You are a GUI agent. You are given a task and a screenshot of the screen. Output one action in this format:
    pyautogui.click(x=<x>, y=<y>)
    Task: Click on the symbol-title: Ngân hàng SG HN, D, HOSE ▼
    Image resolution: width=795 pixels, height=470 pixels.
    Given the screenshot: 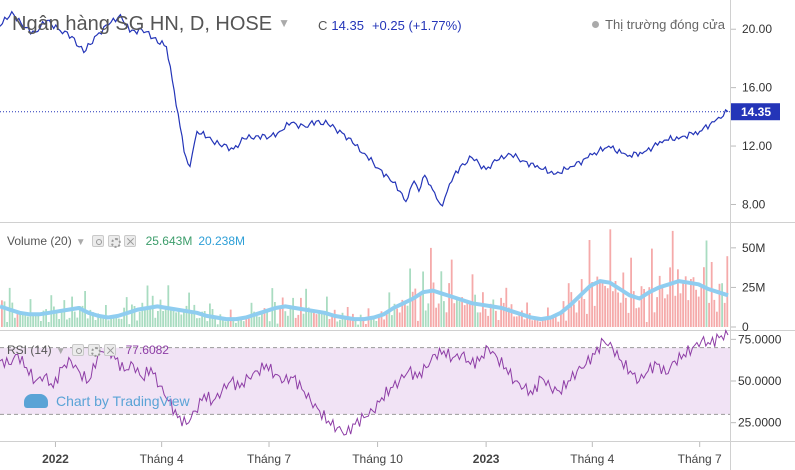 What is the action you would take?
    pyautogui.click(x=151, y=24)
    